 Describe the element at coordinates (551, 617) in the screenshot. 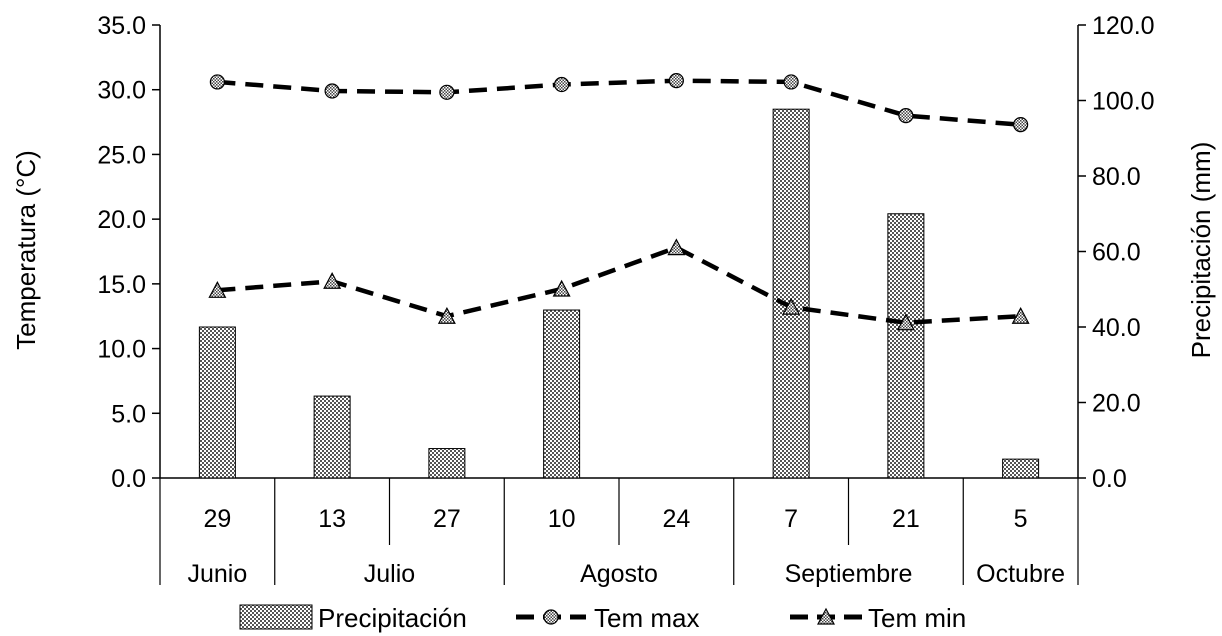

I see `legend-tmax-marker` at that location.